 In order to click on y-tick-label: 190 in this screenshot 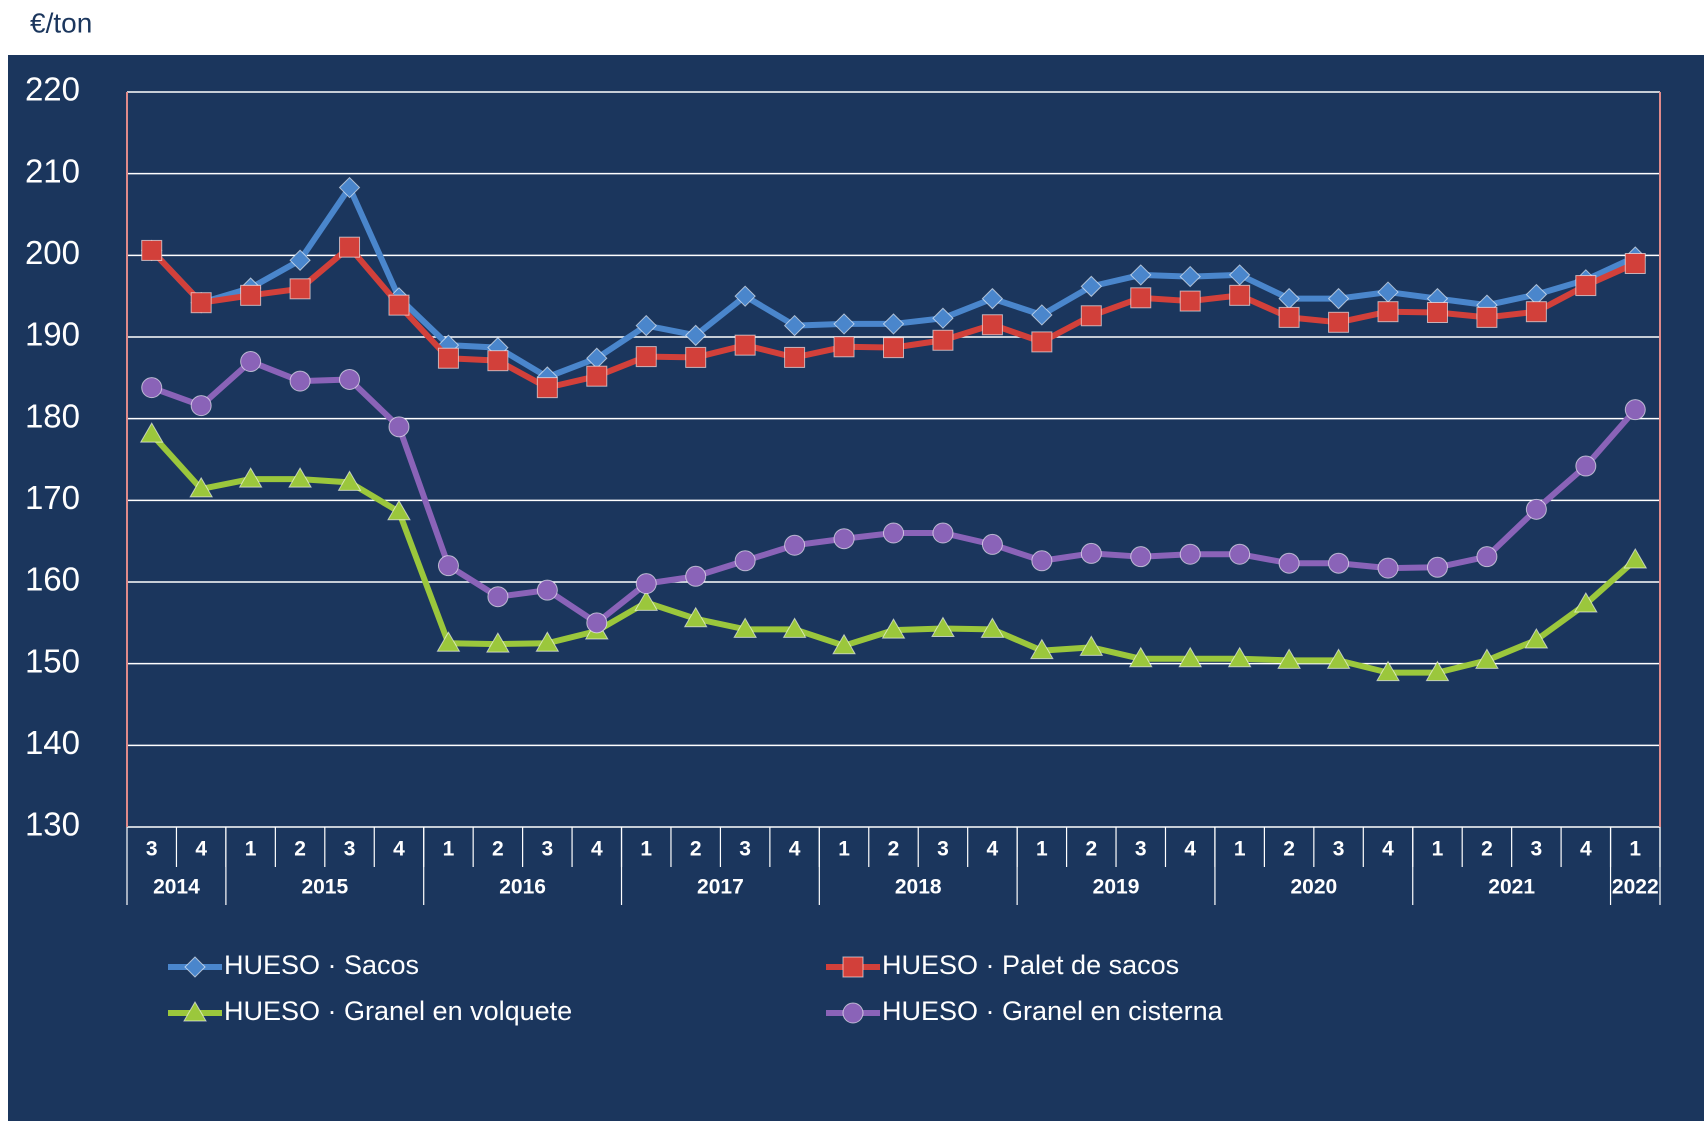, I will do `click(52, 334)`.